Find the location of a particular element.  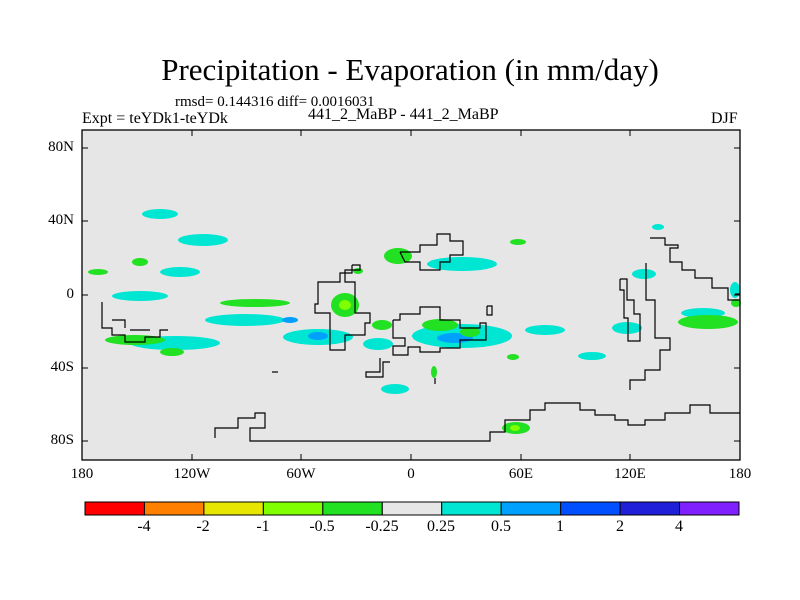

x-tick-label: 60W is located at coordinates (301, 474).